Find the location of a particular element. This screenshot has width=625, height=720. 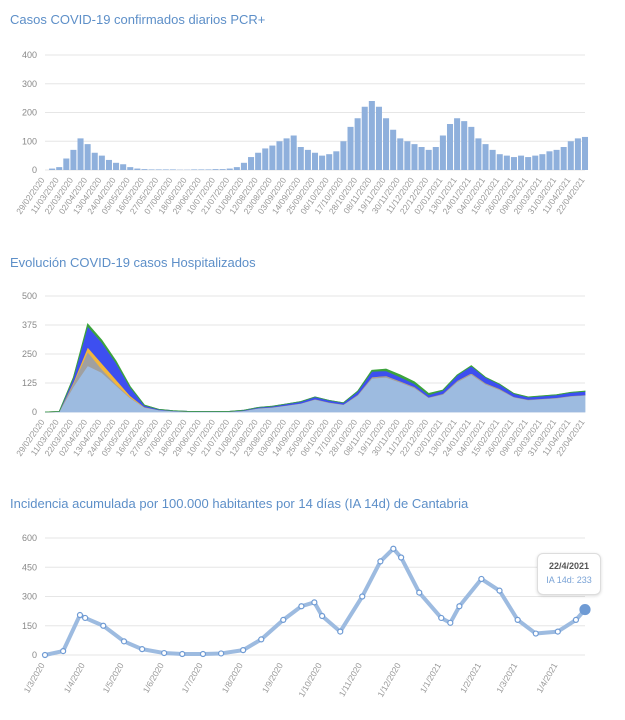

chart1-y-tick-label: 400 is located at coordinates (29, 55).